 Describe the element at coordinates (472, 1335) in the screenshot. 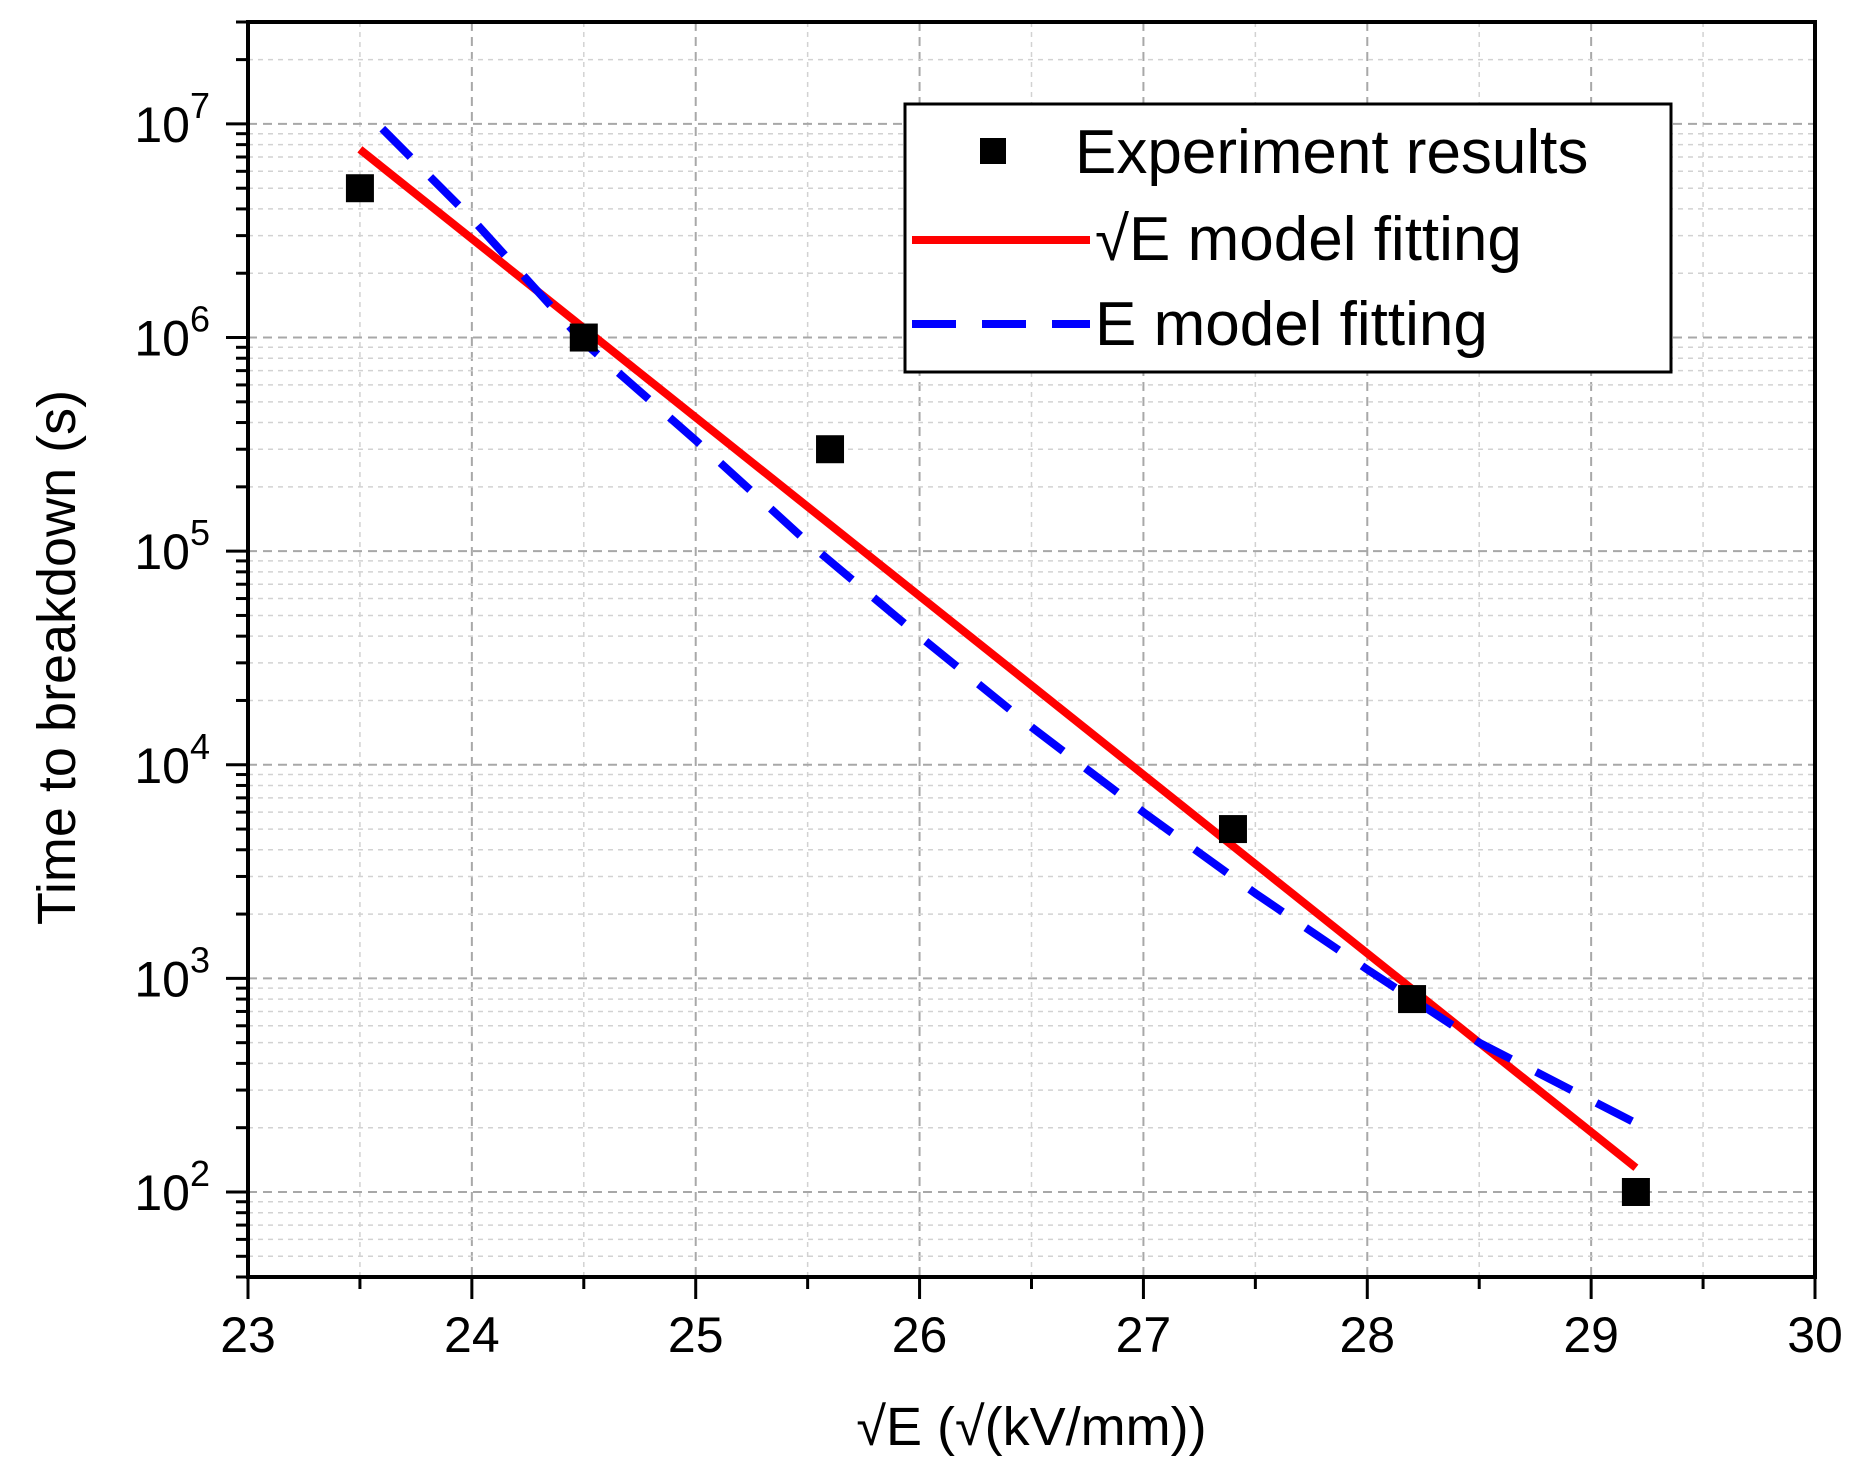

I see `x-tick-label: 24` at that location.